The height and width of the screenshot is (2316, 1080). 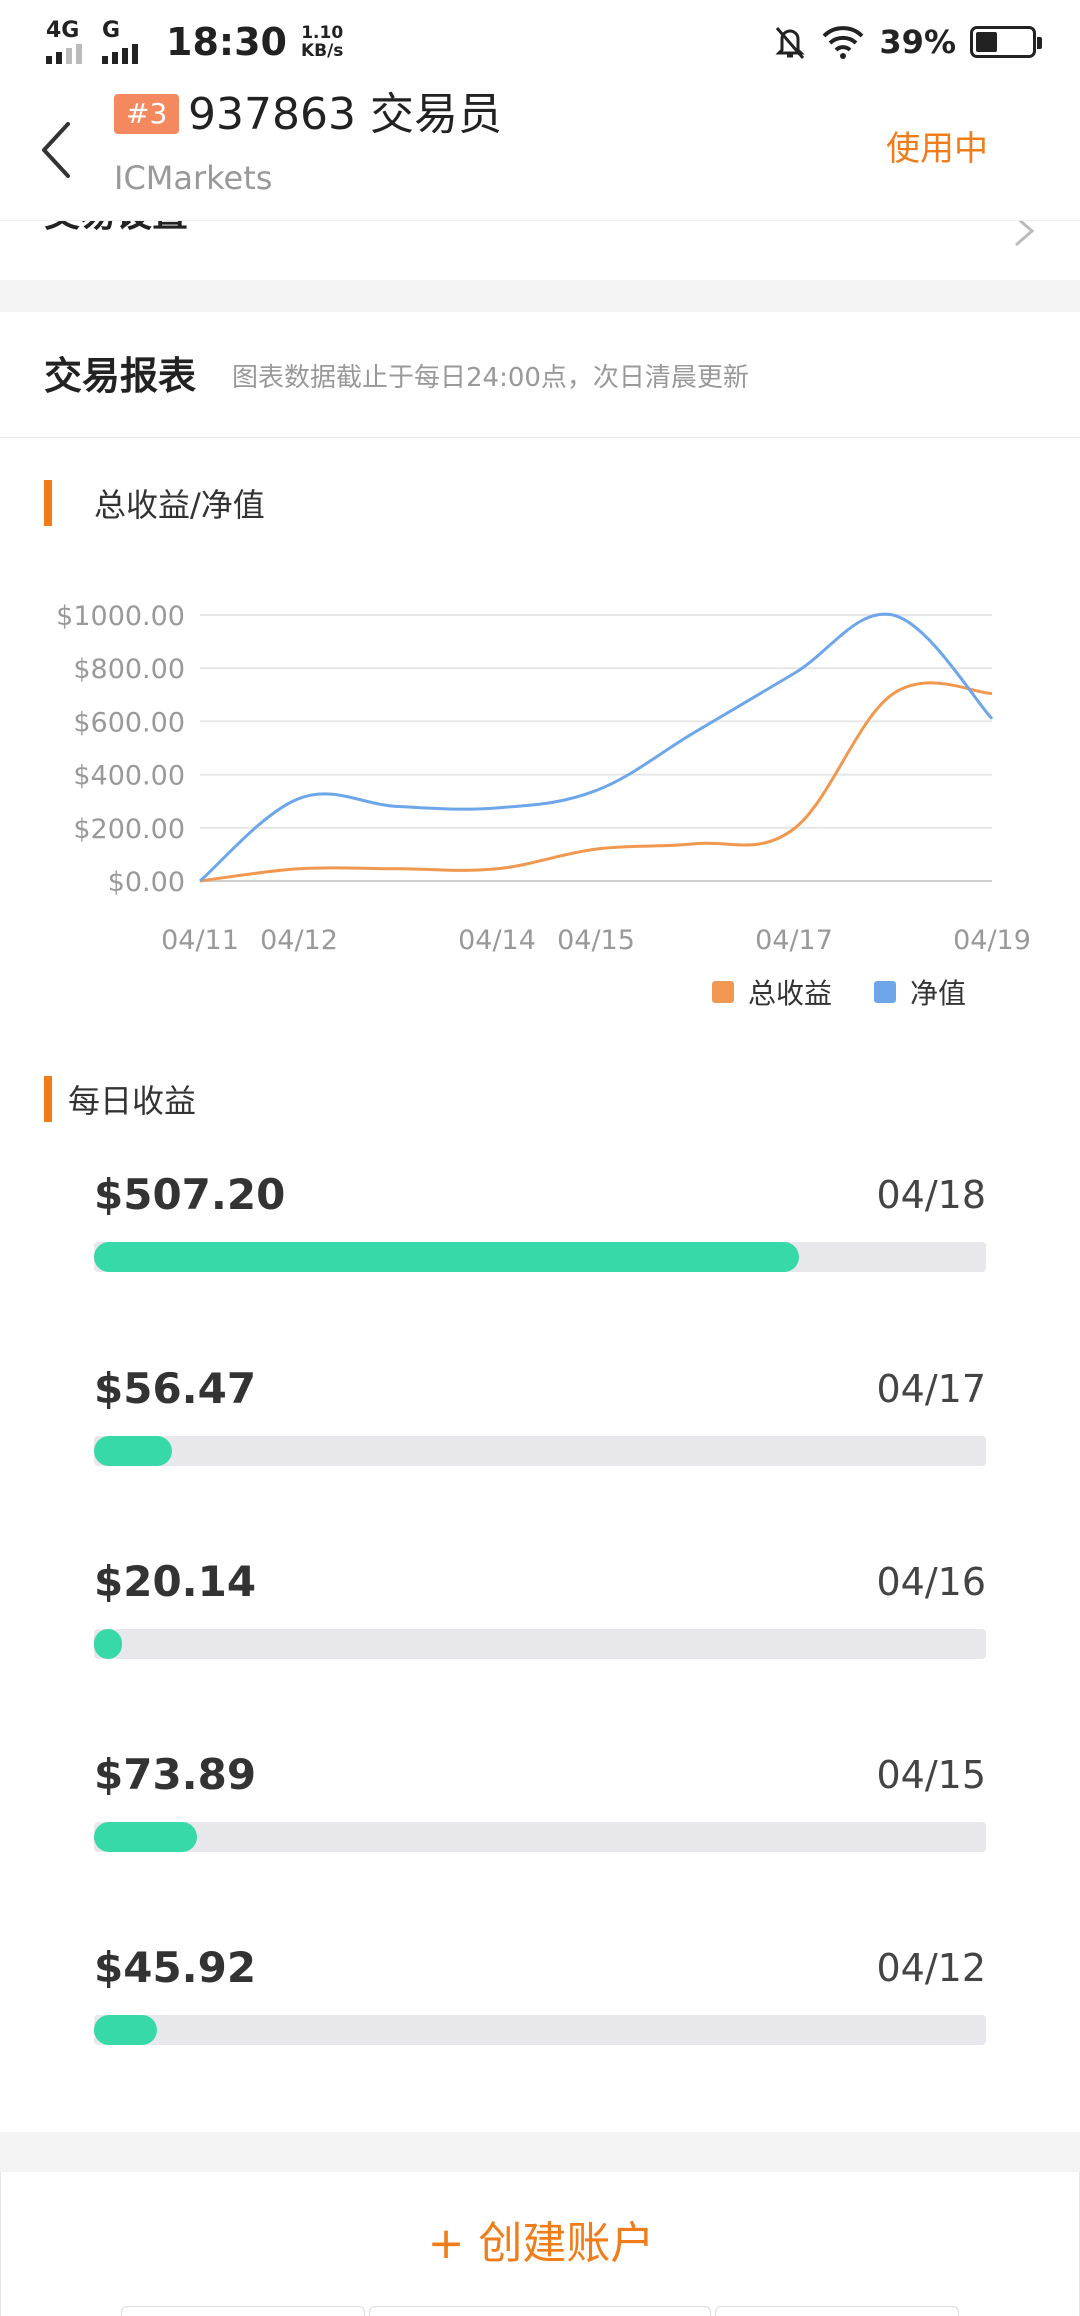 What do you see at coordinates (345, 114) in the screenshot?
I see `page-title: 937863 交易员` at bounding box center [345, 114].